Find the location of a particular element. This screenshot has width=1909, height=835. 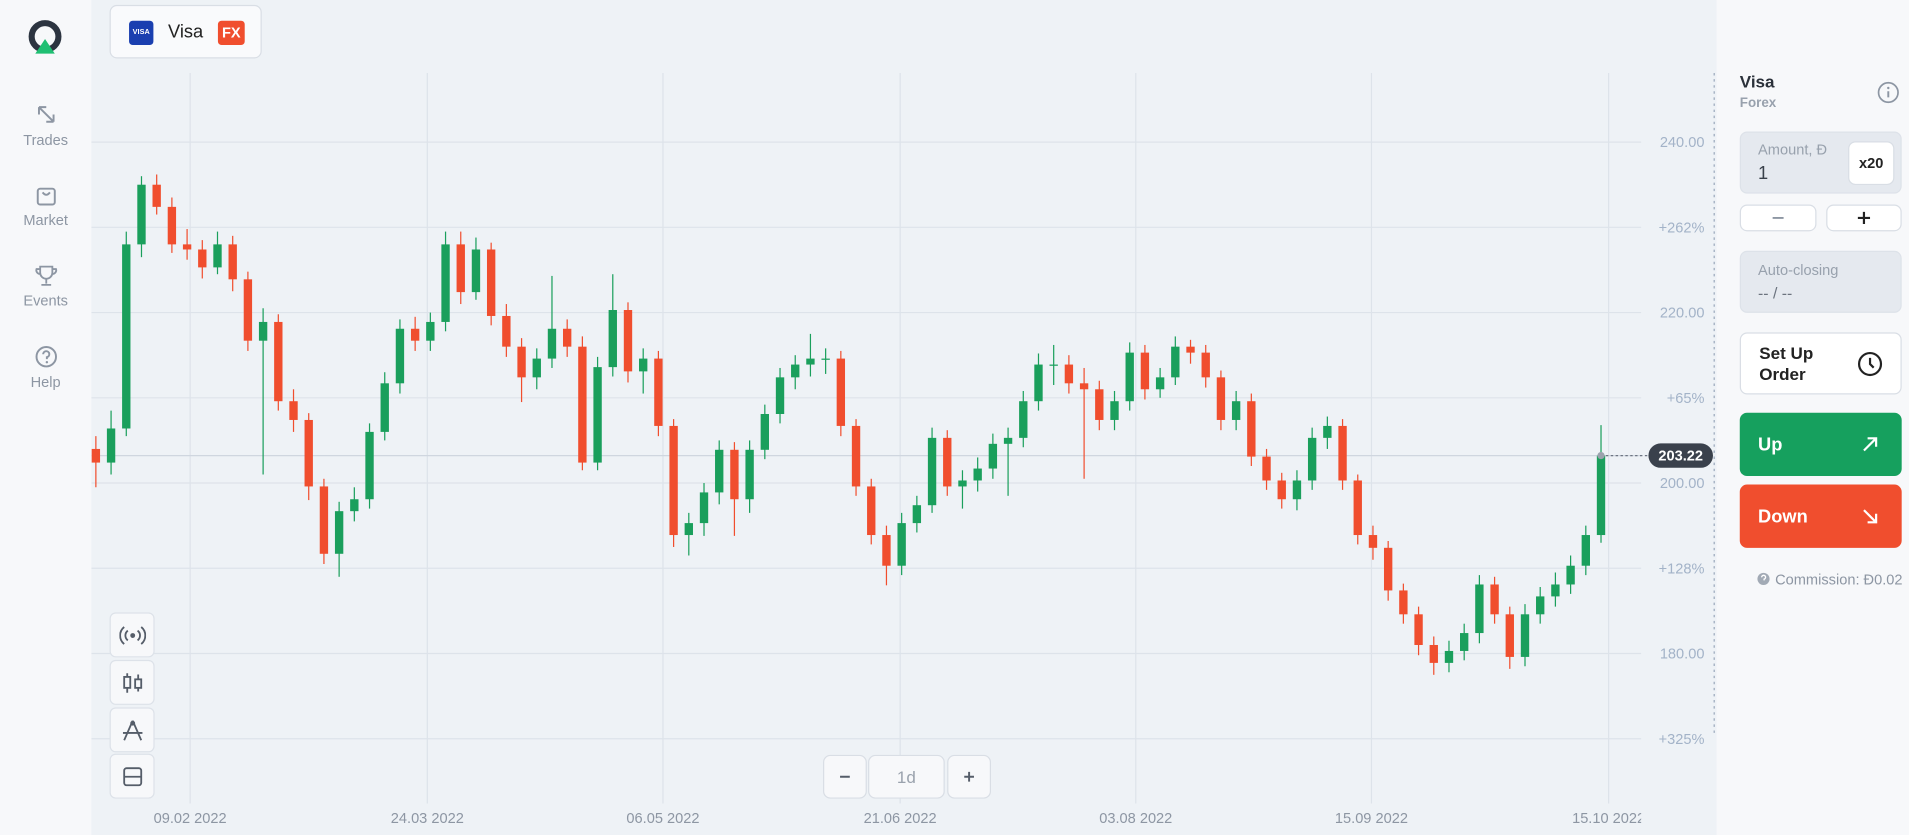

auto-closing-value: -- / -- is located at coordinates (1775, 292).